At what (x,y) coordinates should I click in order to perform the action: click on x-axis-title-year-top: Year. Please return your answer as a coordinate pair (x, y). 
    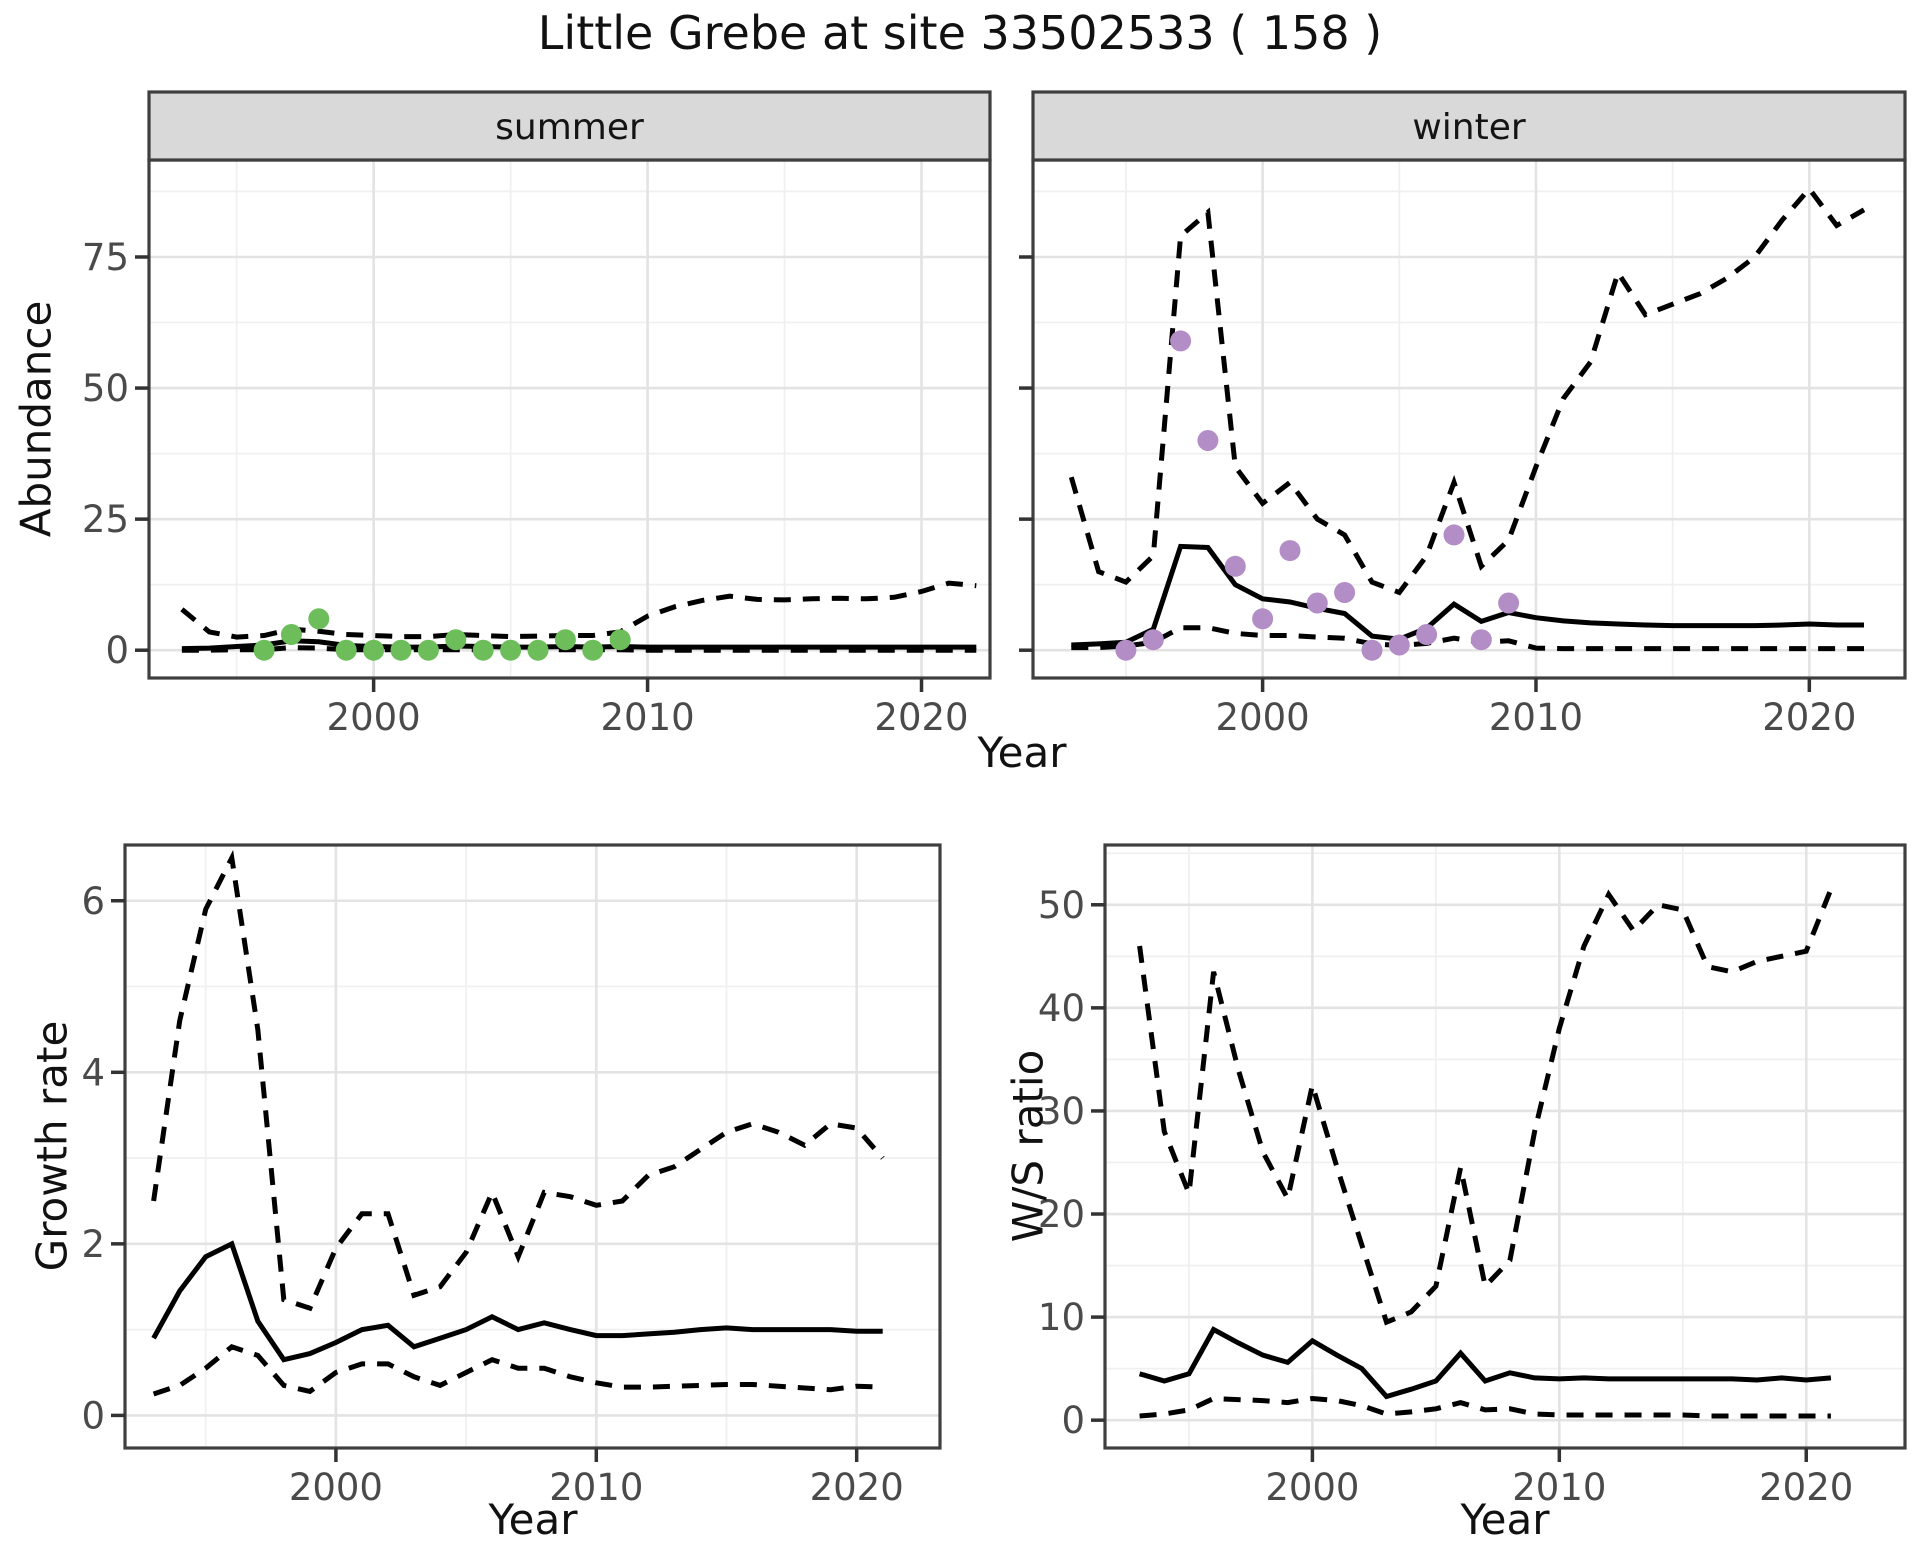
    Looking at the image, I should click on (1022, 752).